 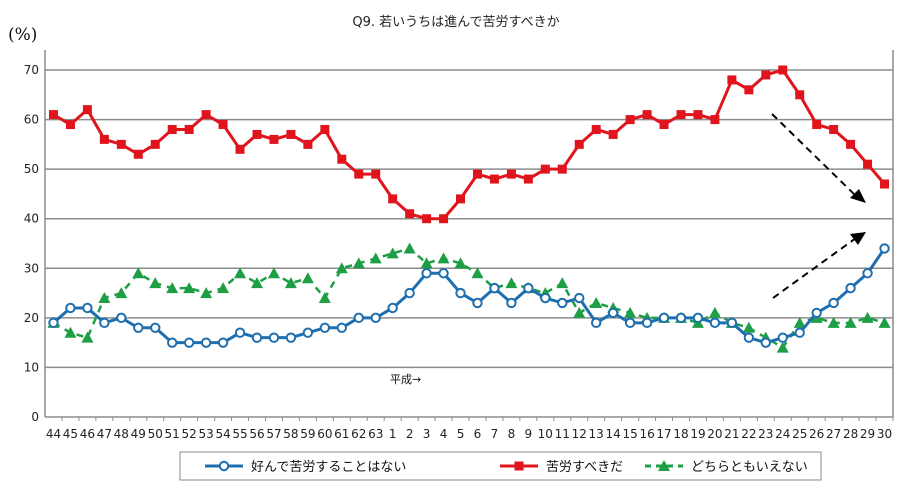 What do you see at coordinates (31, 367) in the screenshot?
I see `y-tick-label: 10` at bounding box center [31, 367].